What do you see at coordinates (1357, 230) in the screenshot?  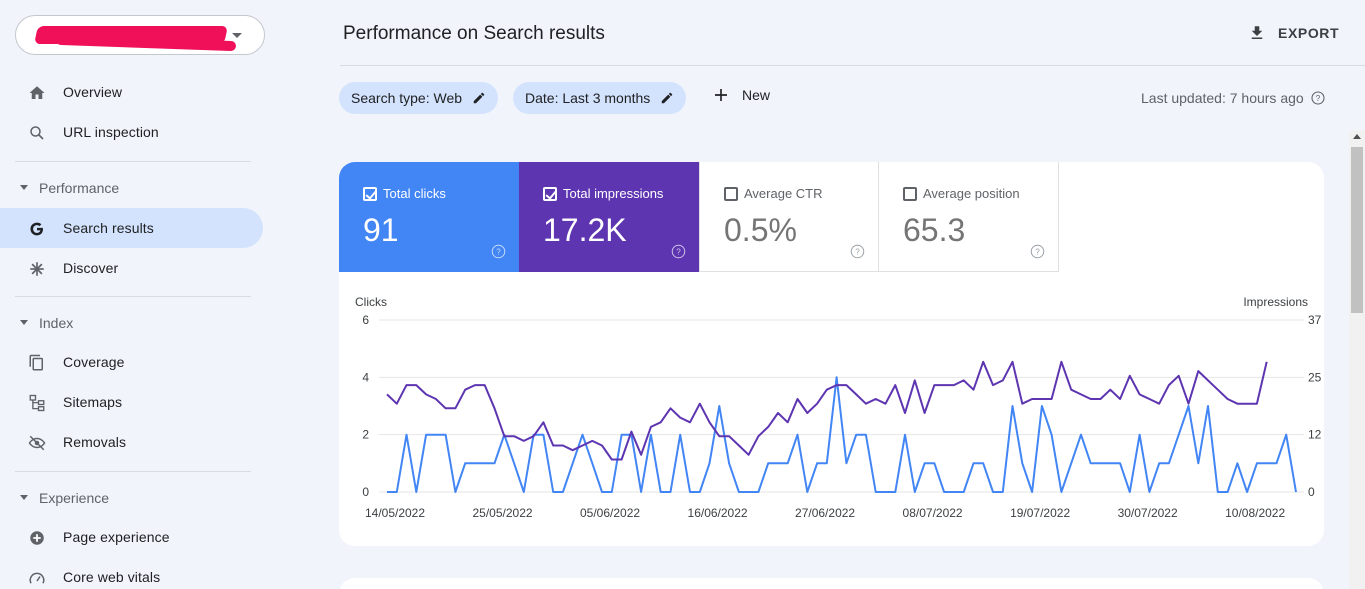 I see `scrollbar-thumb` at bounding box center [1357, 230].